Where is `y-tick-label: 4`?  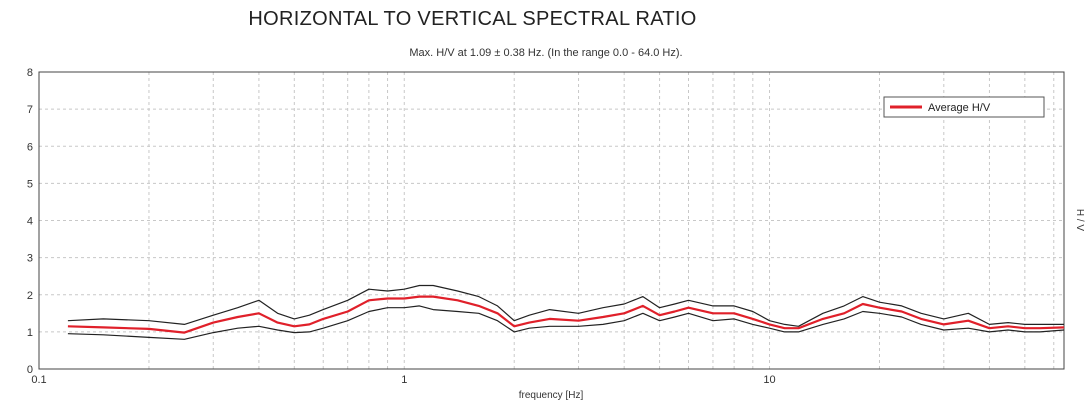 y-tick-label: 4 is located at coordinates (30, 222).